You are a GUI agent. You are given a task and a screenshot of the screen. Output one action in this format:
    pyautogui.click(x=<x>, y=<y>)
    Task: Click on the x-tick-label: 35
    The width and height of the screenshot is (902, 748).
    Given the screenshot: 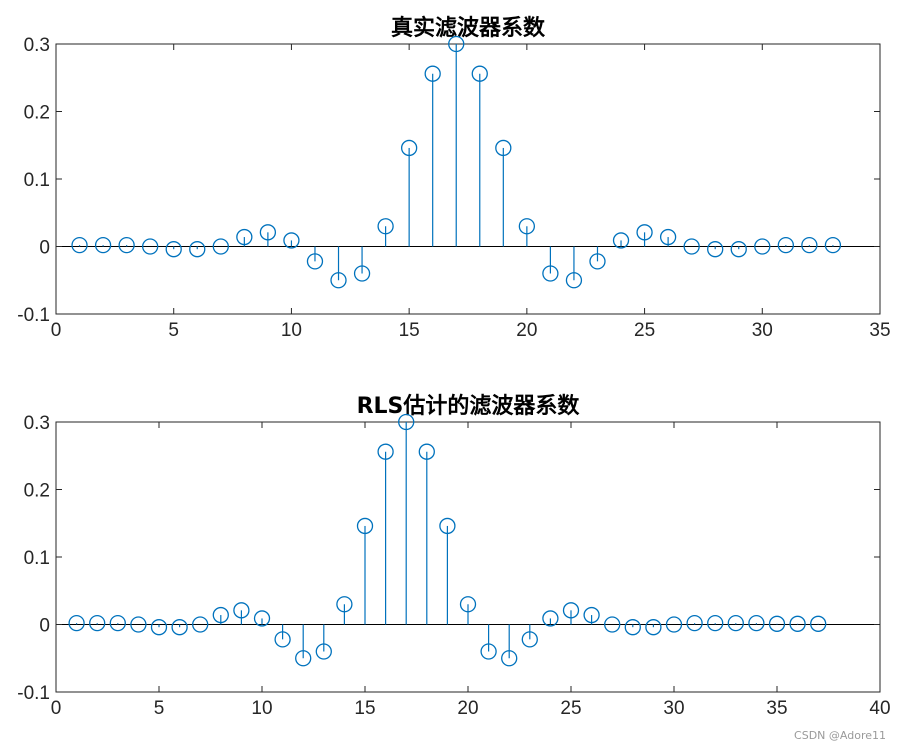 What is the action you would take?
    pyautogui.click(x=776, y=708)
    